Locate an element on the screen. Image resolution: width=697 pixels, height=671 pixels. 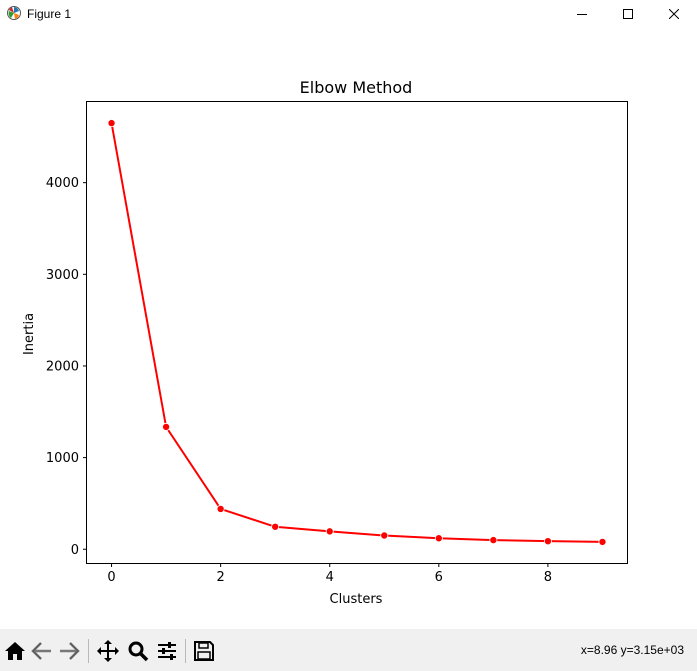
pan-icon is located at coordinates (108, 651).